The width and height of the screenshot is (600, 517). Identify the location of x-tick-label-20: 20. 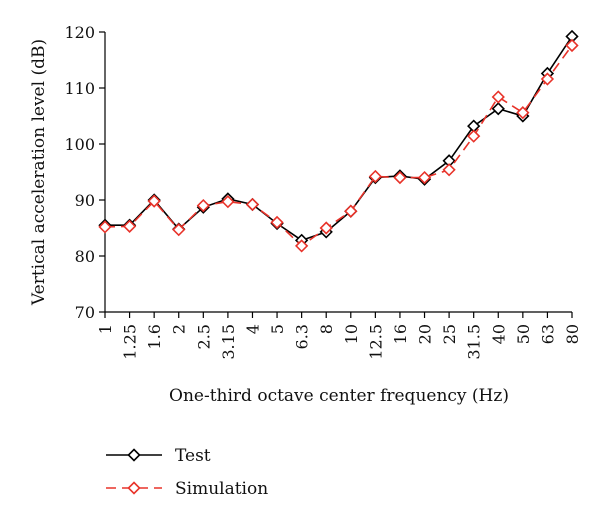
(425, 334).